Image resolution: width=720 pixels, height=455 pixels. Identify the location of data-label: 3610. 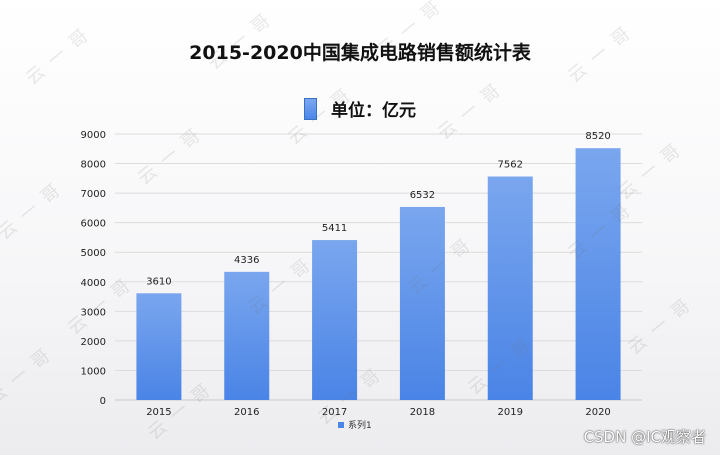
(158, 281).